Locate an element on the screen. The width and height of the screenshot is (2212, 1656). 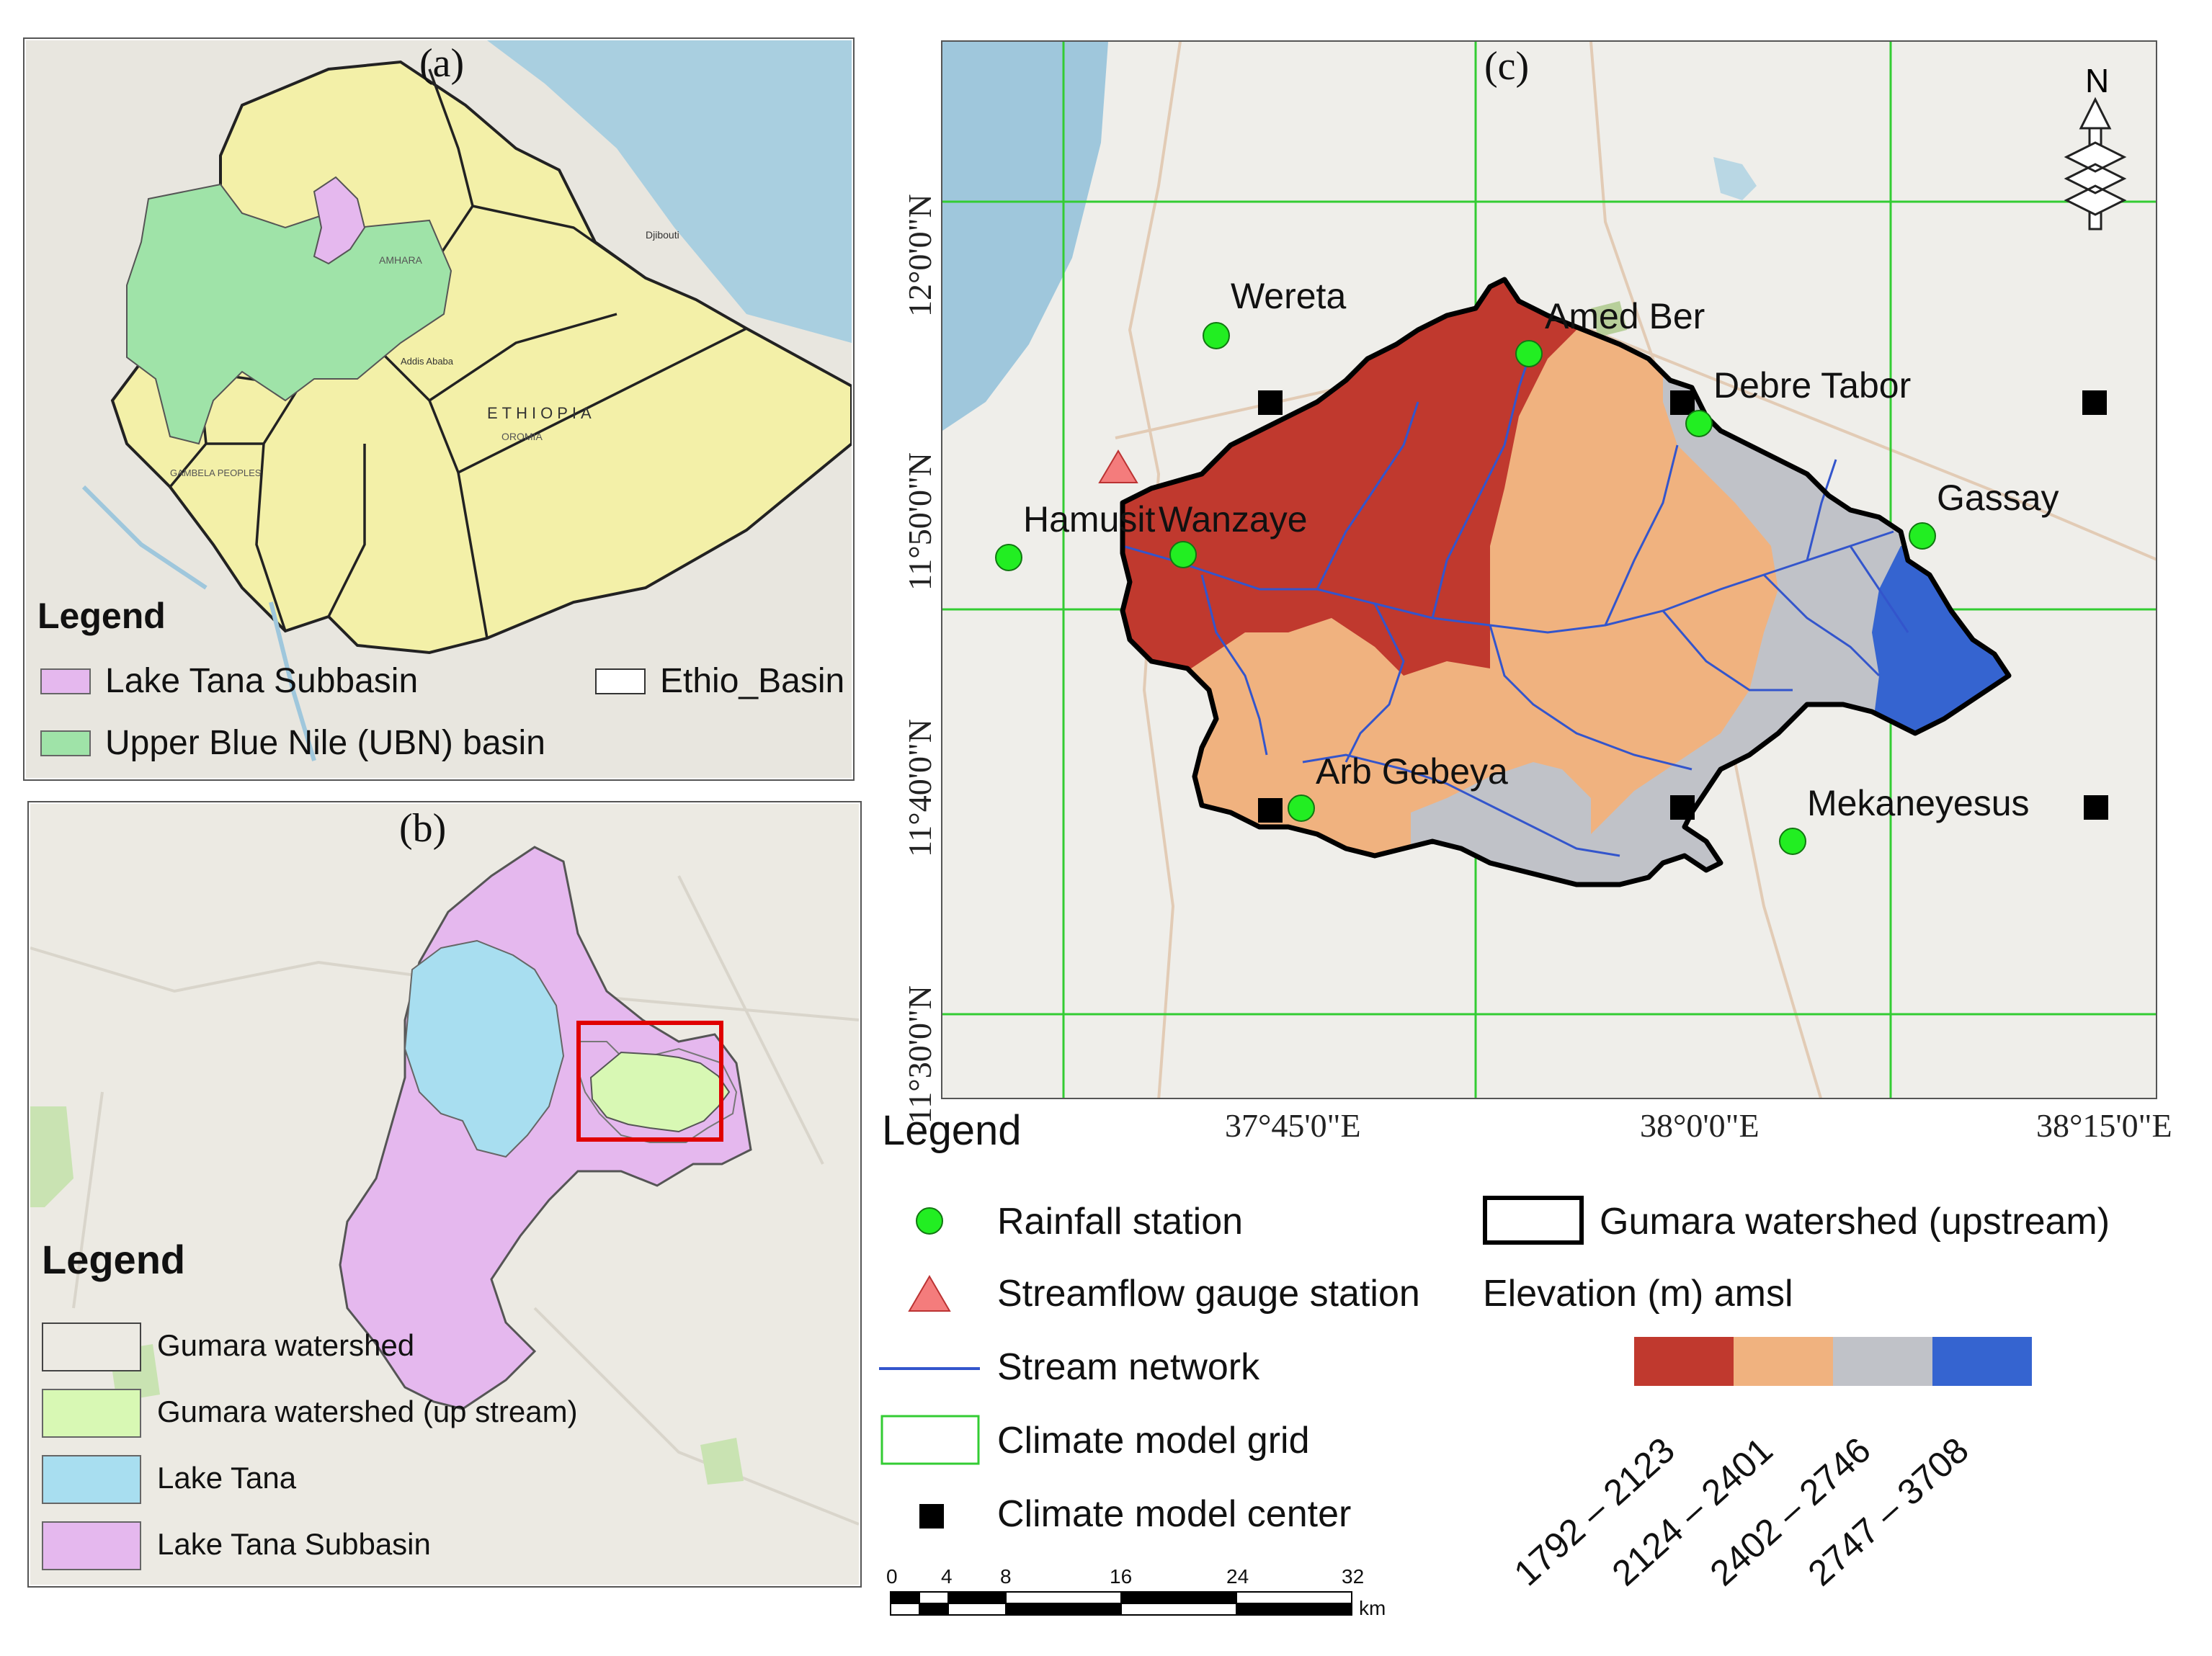
study-area-box is located at coordinates (649, 1081).